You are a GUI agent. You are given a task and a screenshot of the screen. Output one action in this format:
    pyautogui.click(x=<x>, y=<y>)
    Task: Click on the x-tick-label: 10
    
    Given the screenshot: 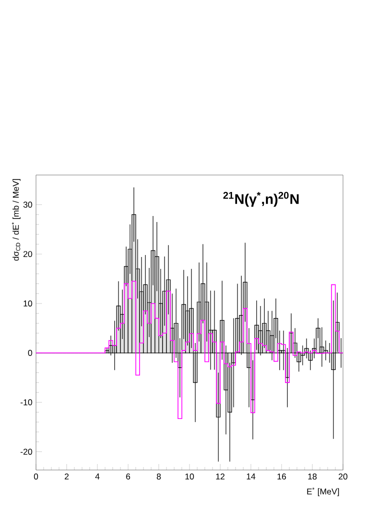 What is the action you would take?
    pyautogui.click(x=189, y=477)
    